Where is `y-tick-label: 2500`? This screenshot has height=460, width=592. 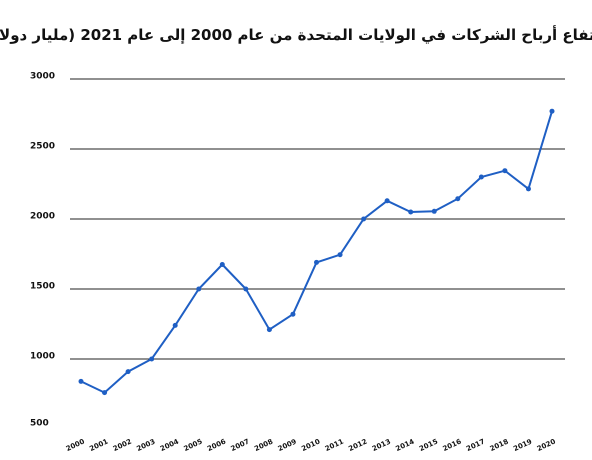
y-tick-label: 2500 is located at coordinates (42, 147).